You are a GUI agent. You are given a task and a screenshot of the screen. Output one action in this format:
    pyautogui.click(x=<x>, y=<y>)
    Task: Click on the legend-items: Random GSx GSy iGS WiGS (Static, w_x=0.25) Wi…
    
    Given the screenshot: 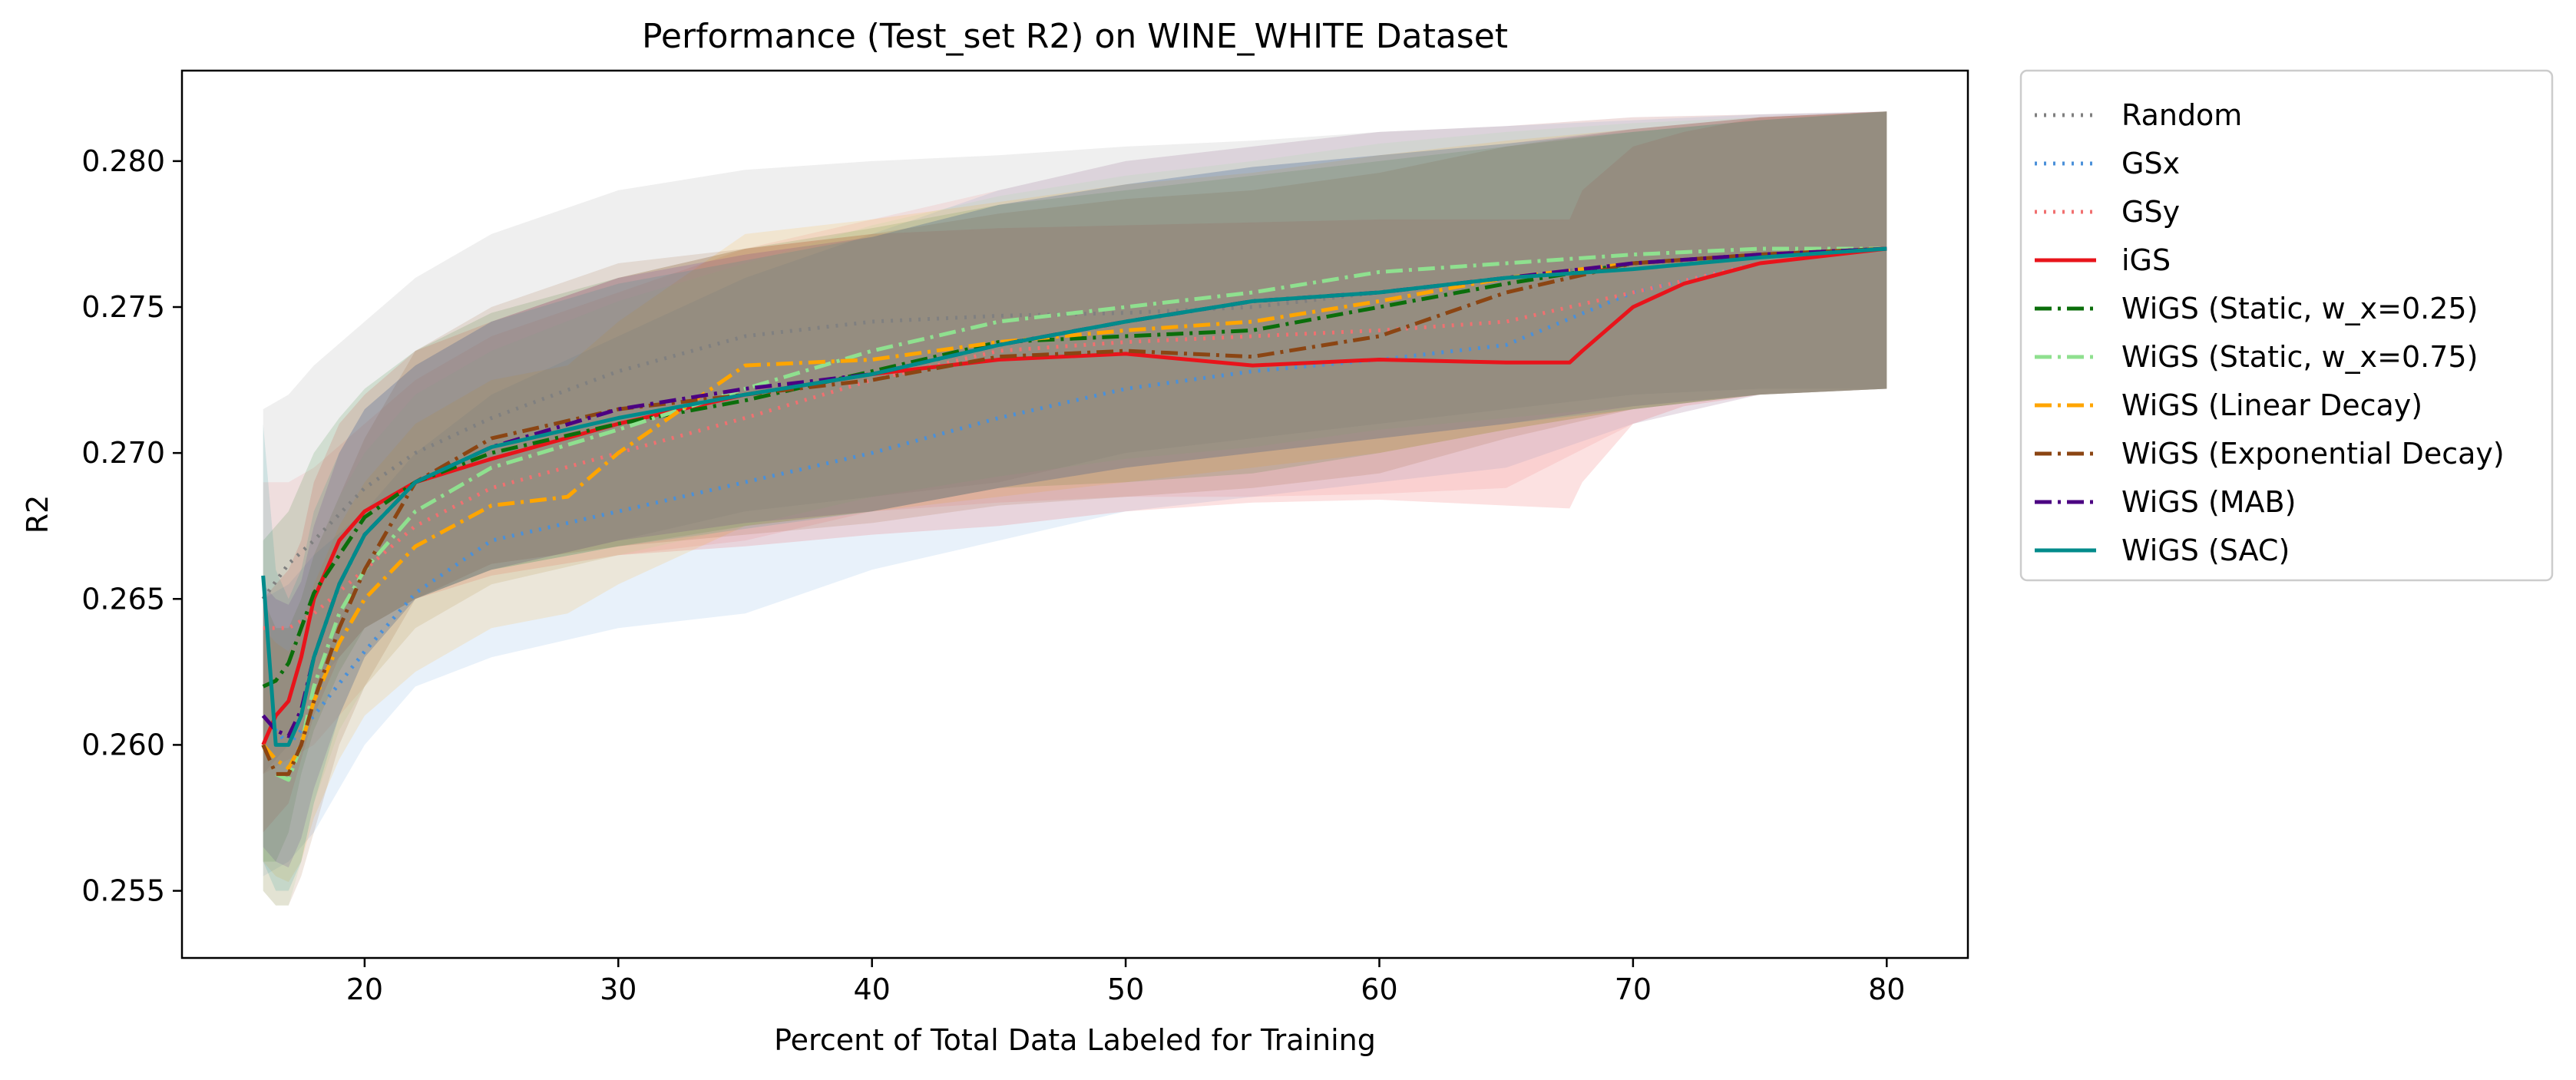 What is the action you would take?
    pyautogui.click(x=2270, y=333)
    